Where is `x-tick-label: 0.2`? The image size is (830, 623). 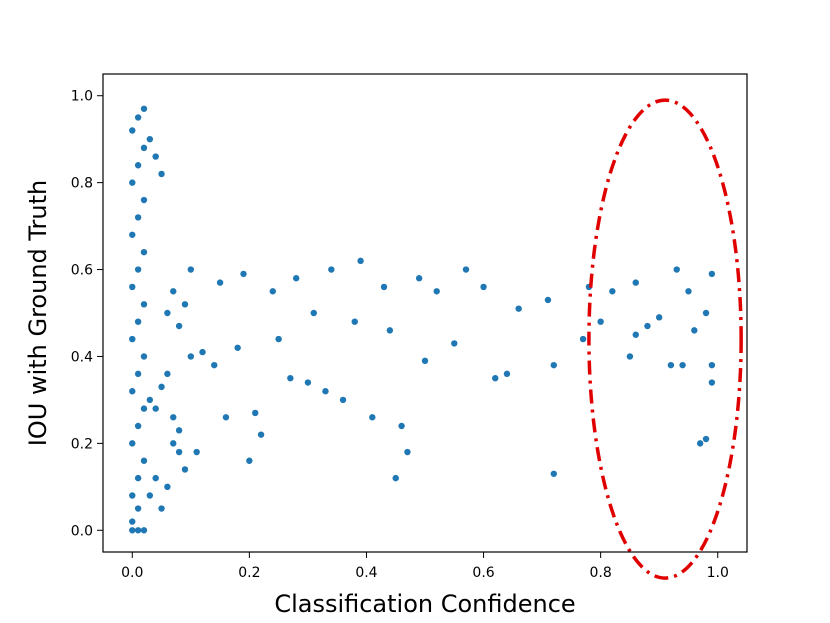 x-tick-label: 0.2 is located at coordinates (249, 573).